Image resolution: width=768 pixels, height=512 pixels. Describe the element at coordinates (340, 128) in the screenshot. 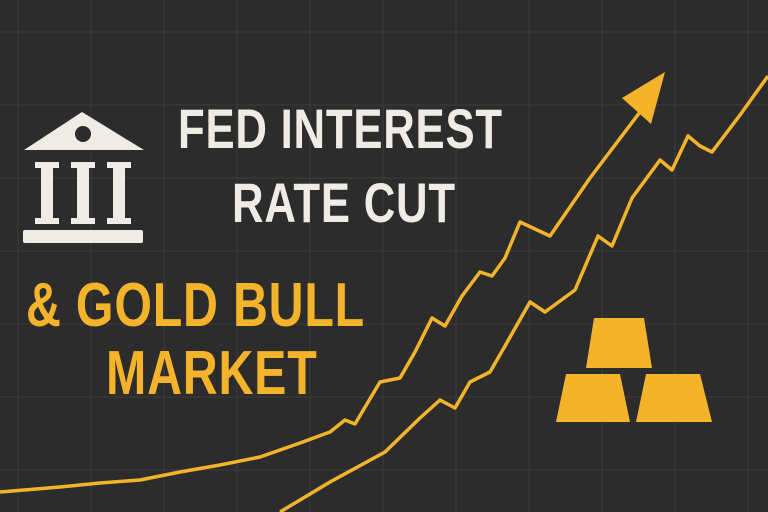

I see `headline-line-1: FED INTEREST` at that location.